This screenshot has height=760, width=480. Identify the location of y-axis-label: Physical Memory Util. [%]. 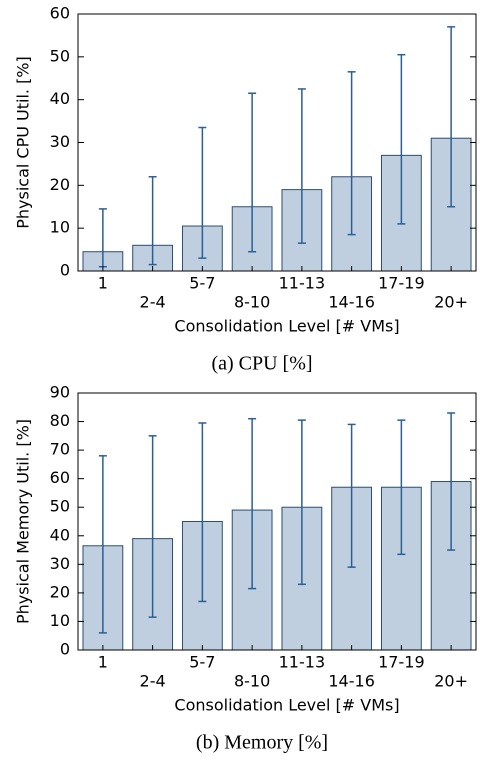
(23, 521).